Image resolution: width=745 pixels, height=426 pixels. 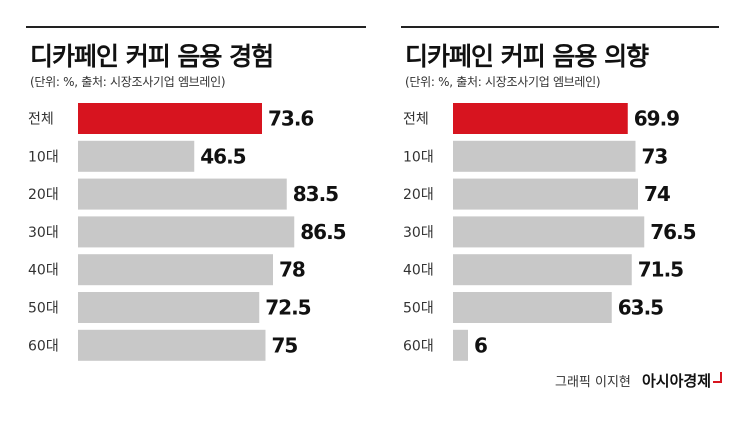 I want to click on footer: 그래픽 이지현 아시아경제, so click(x=639, y=380).